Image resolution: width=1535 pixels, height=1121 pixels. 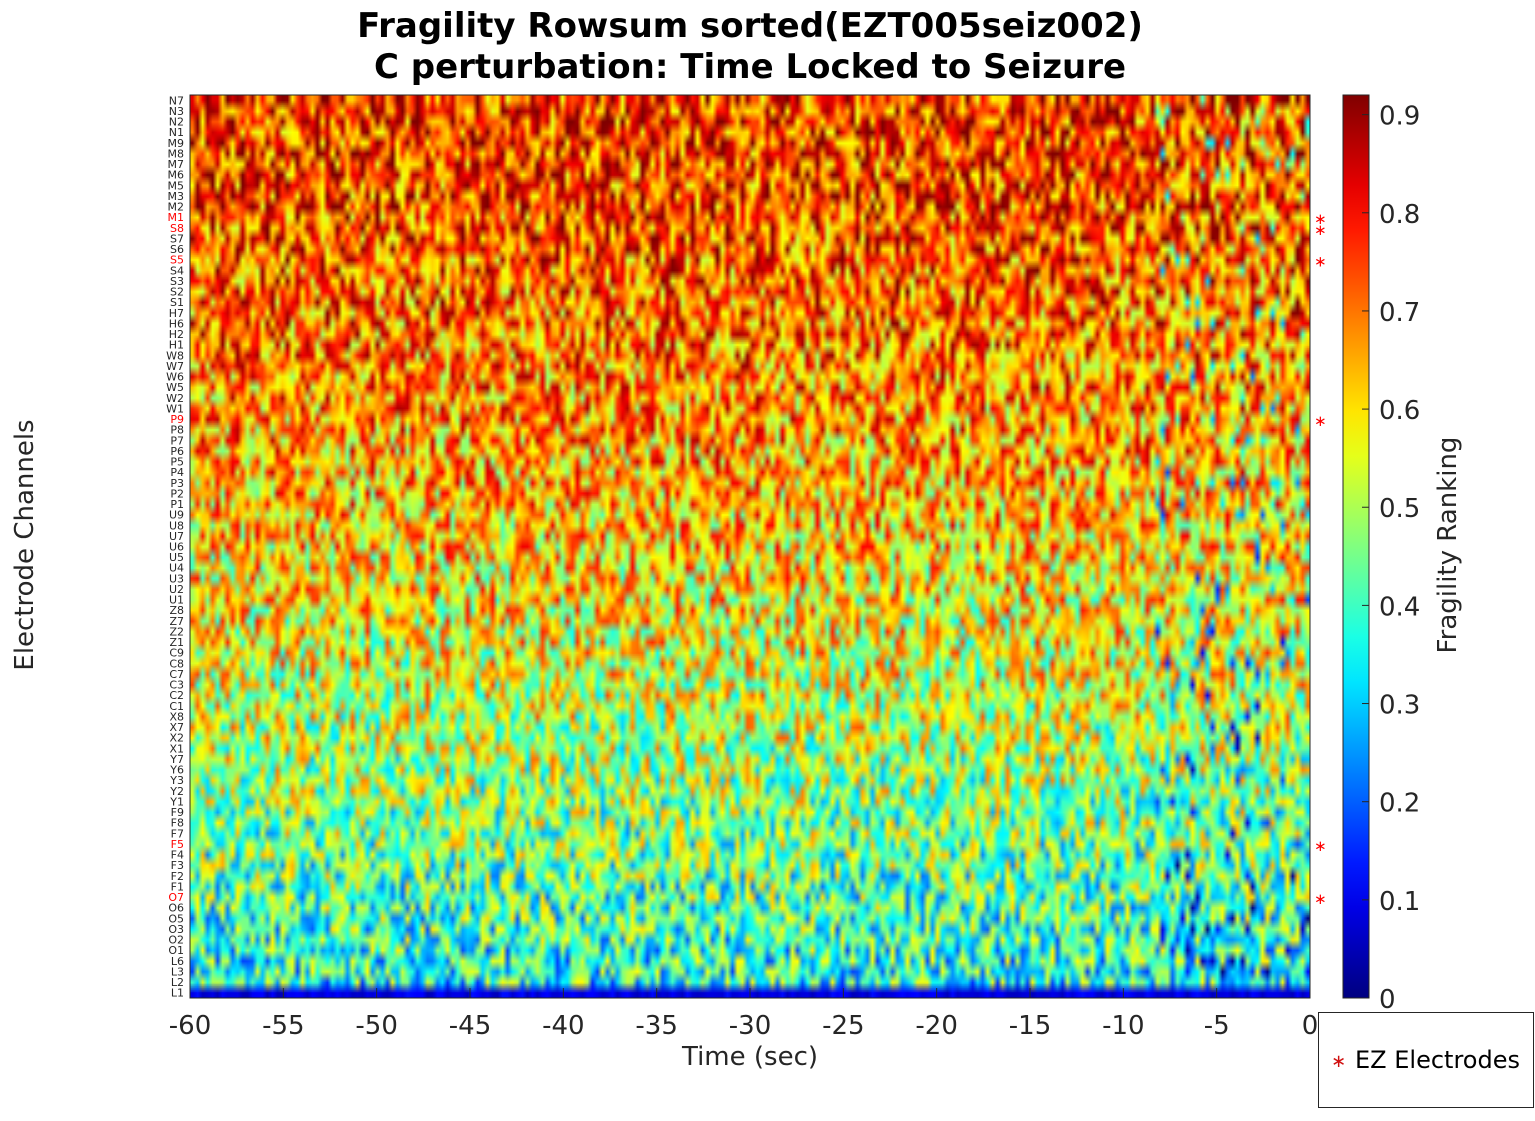 What do you see at coordinates (176, 568) in the screenshot?
I see `channel-label: U4` at bounding box center [176, 568].